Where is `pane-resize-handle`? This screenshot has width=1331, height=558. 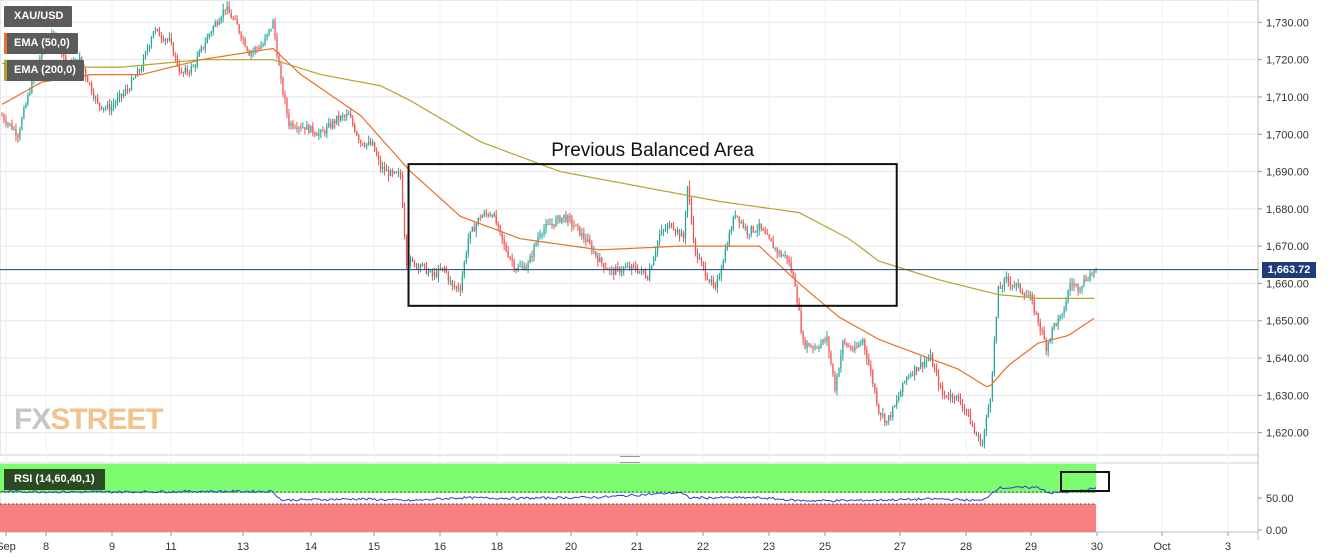
pane-resize-handle is located at coordinates (630, 459).